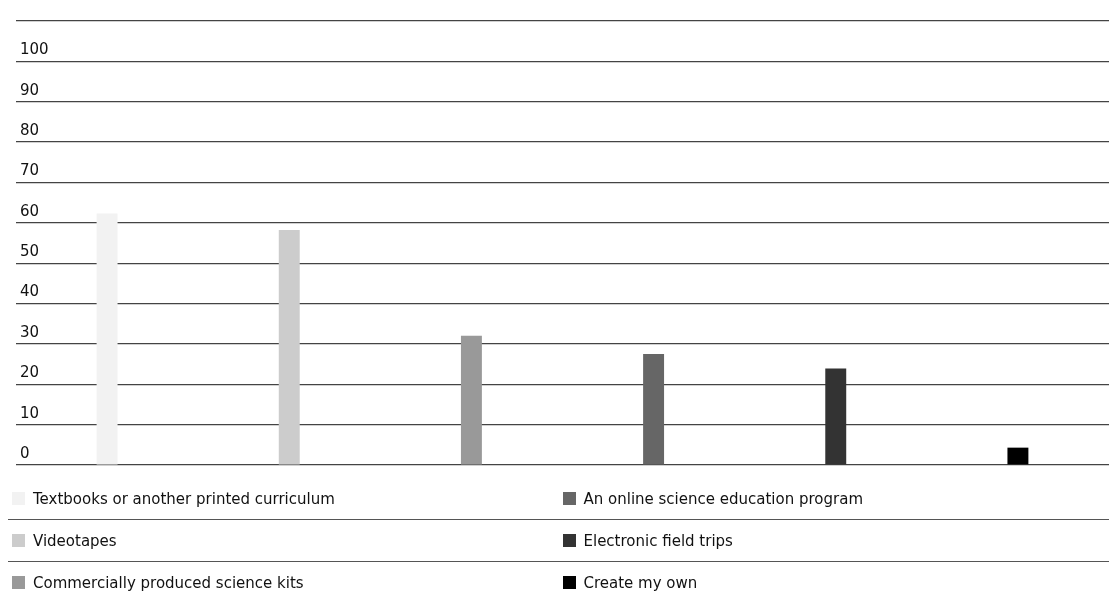 The image size is (1117, 603). What do you see at coordinates (30, 331) in the screenshot?
I see `y-tick-label: 30` at bounding box center [30, 331].